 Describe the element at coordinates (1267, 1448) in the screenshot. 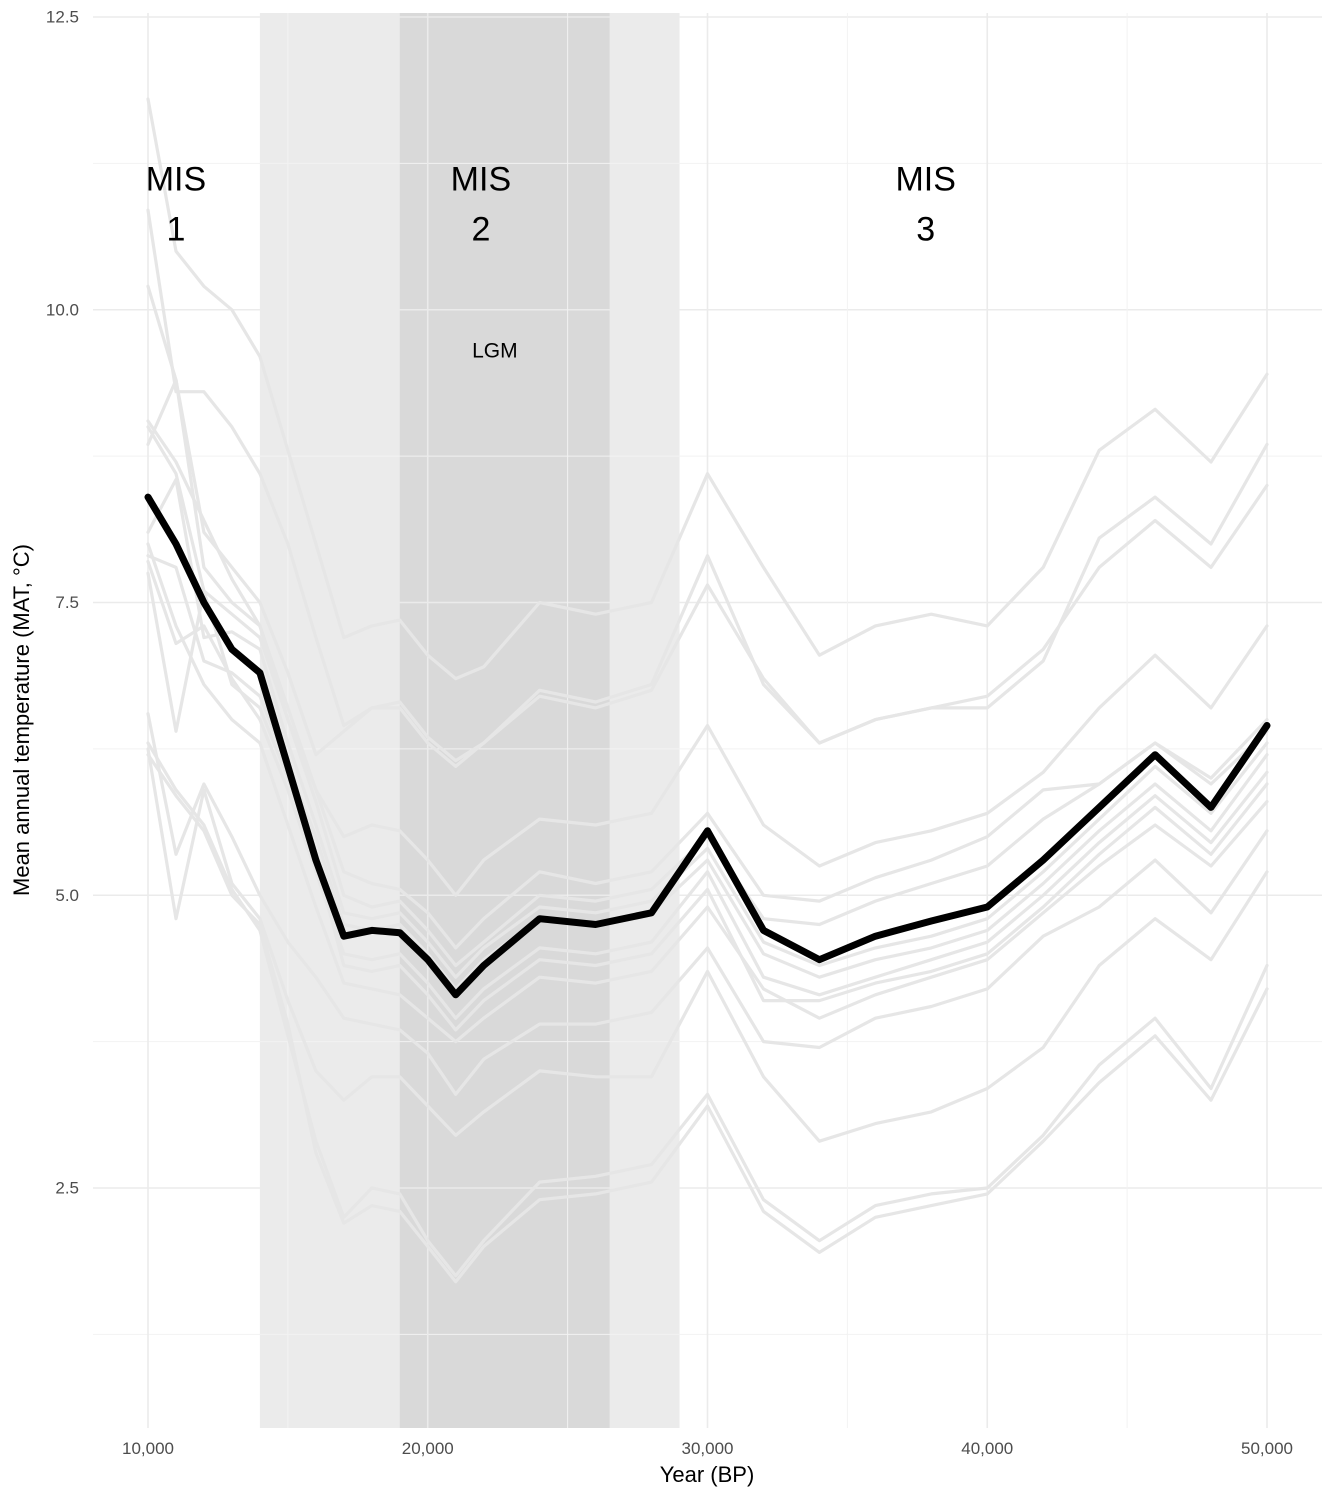

I see `x-tick-label: 50,000` at that location.